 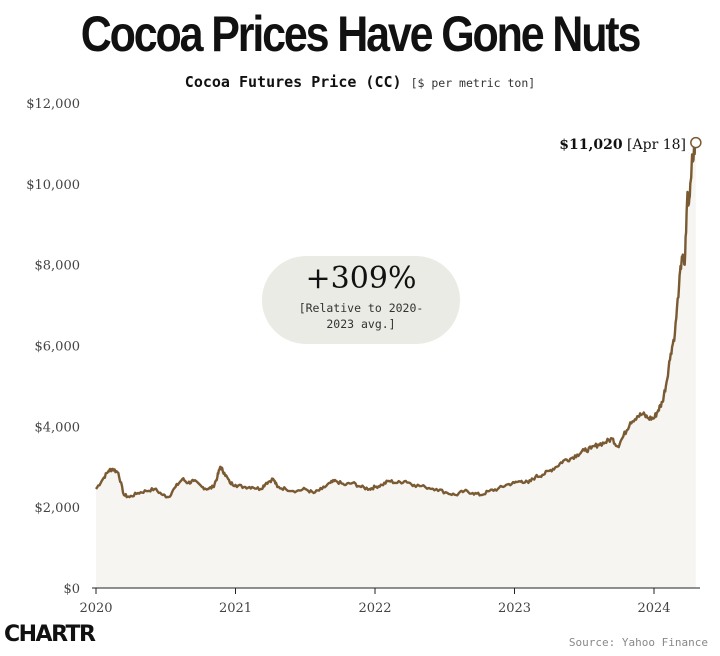 What do you see at coordinates (361, 278) in the screenshot?
I see `change-value: +309%` at bounding box center [361, 278].